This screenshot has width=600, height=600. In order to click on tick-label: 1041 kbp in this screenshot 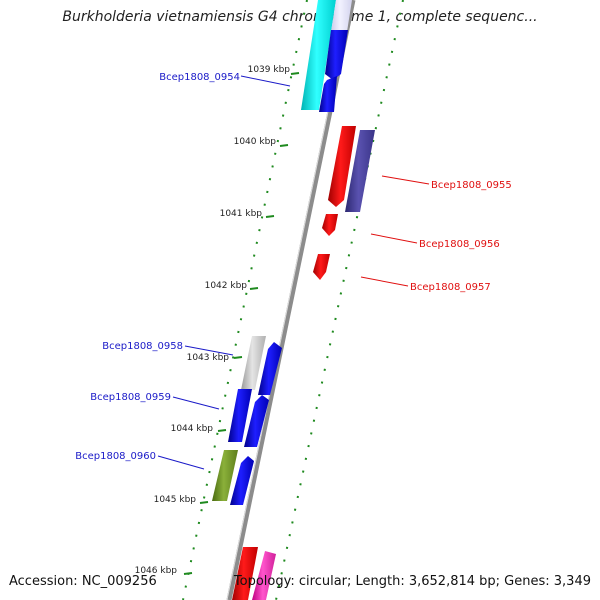, I will do `click(241, 214)`.